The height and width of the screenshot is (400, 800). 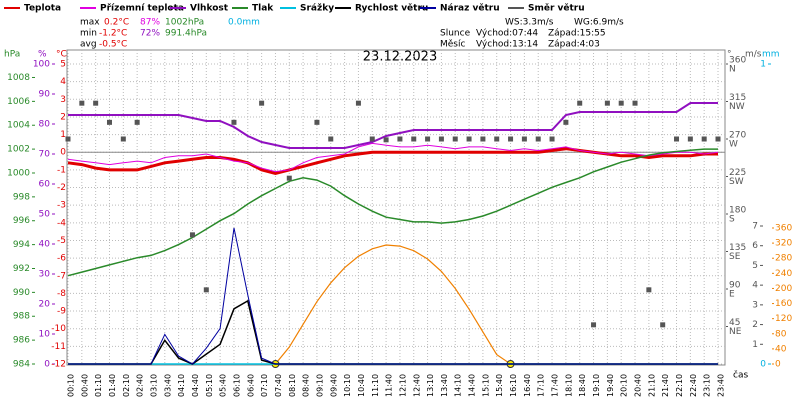 What do you see at coordinates (140, 385) in the screenshot?
I see `x-tick-label: 02:40` at bounding box center [140, 385].